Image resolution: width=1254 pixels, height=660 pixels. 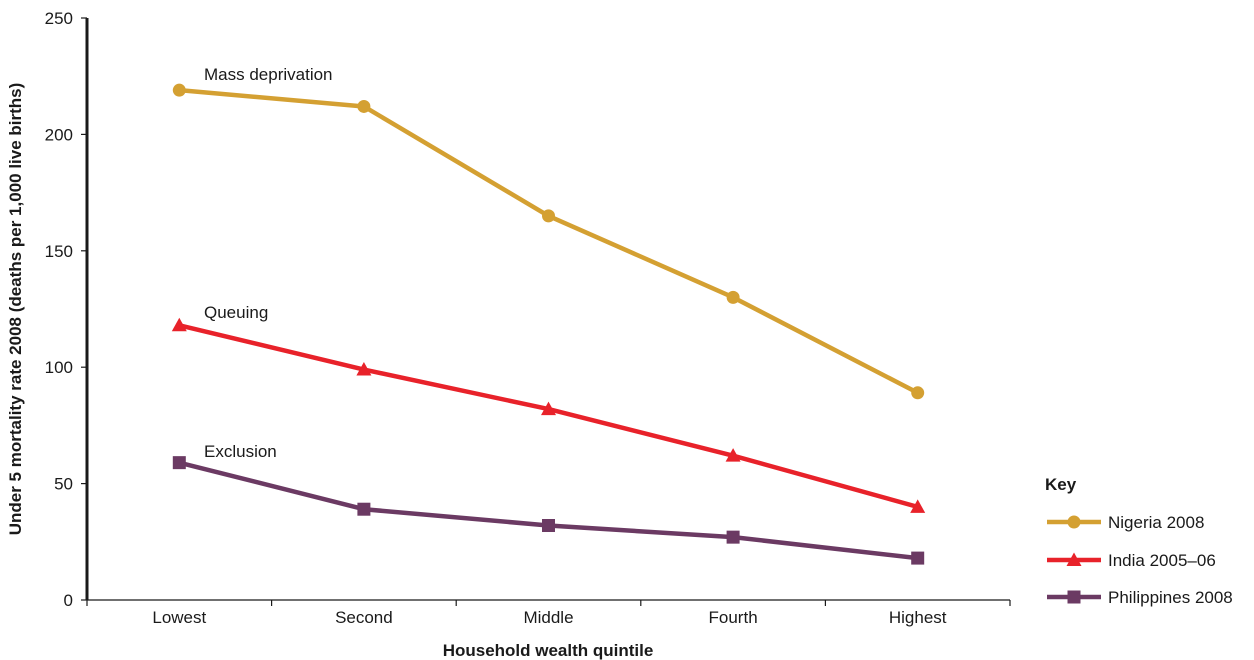 I want to click on legend-item: India 2005–06, so click(x=1131, y=560).